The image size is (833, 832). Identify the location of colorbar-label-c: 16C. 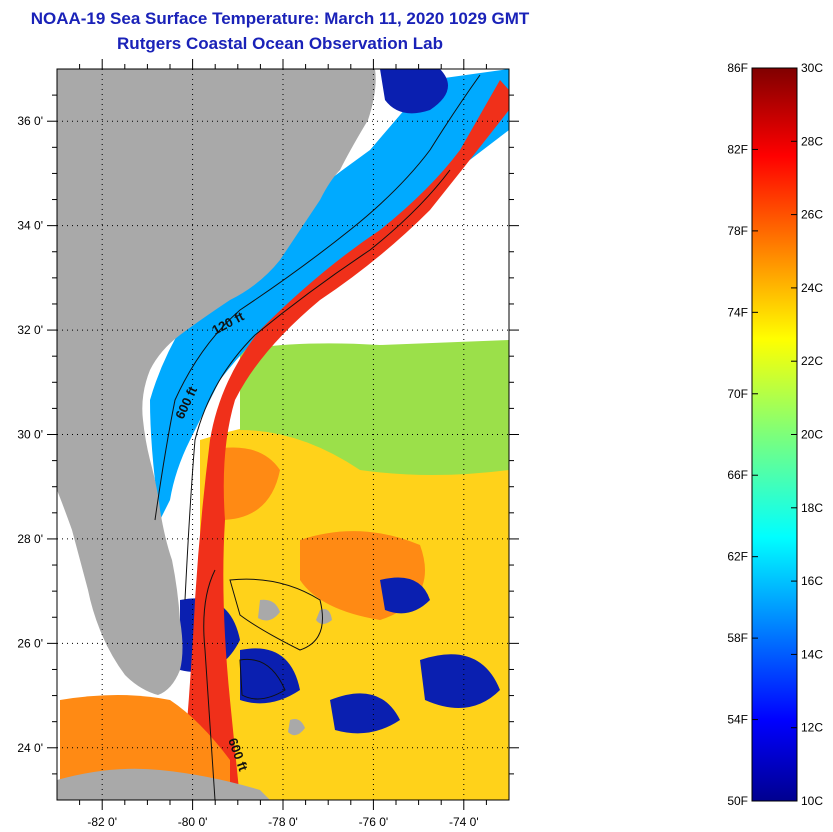
(812, 581).